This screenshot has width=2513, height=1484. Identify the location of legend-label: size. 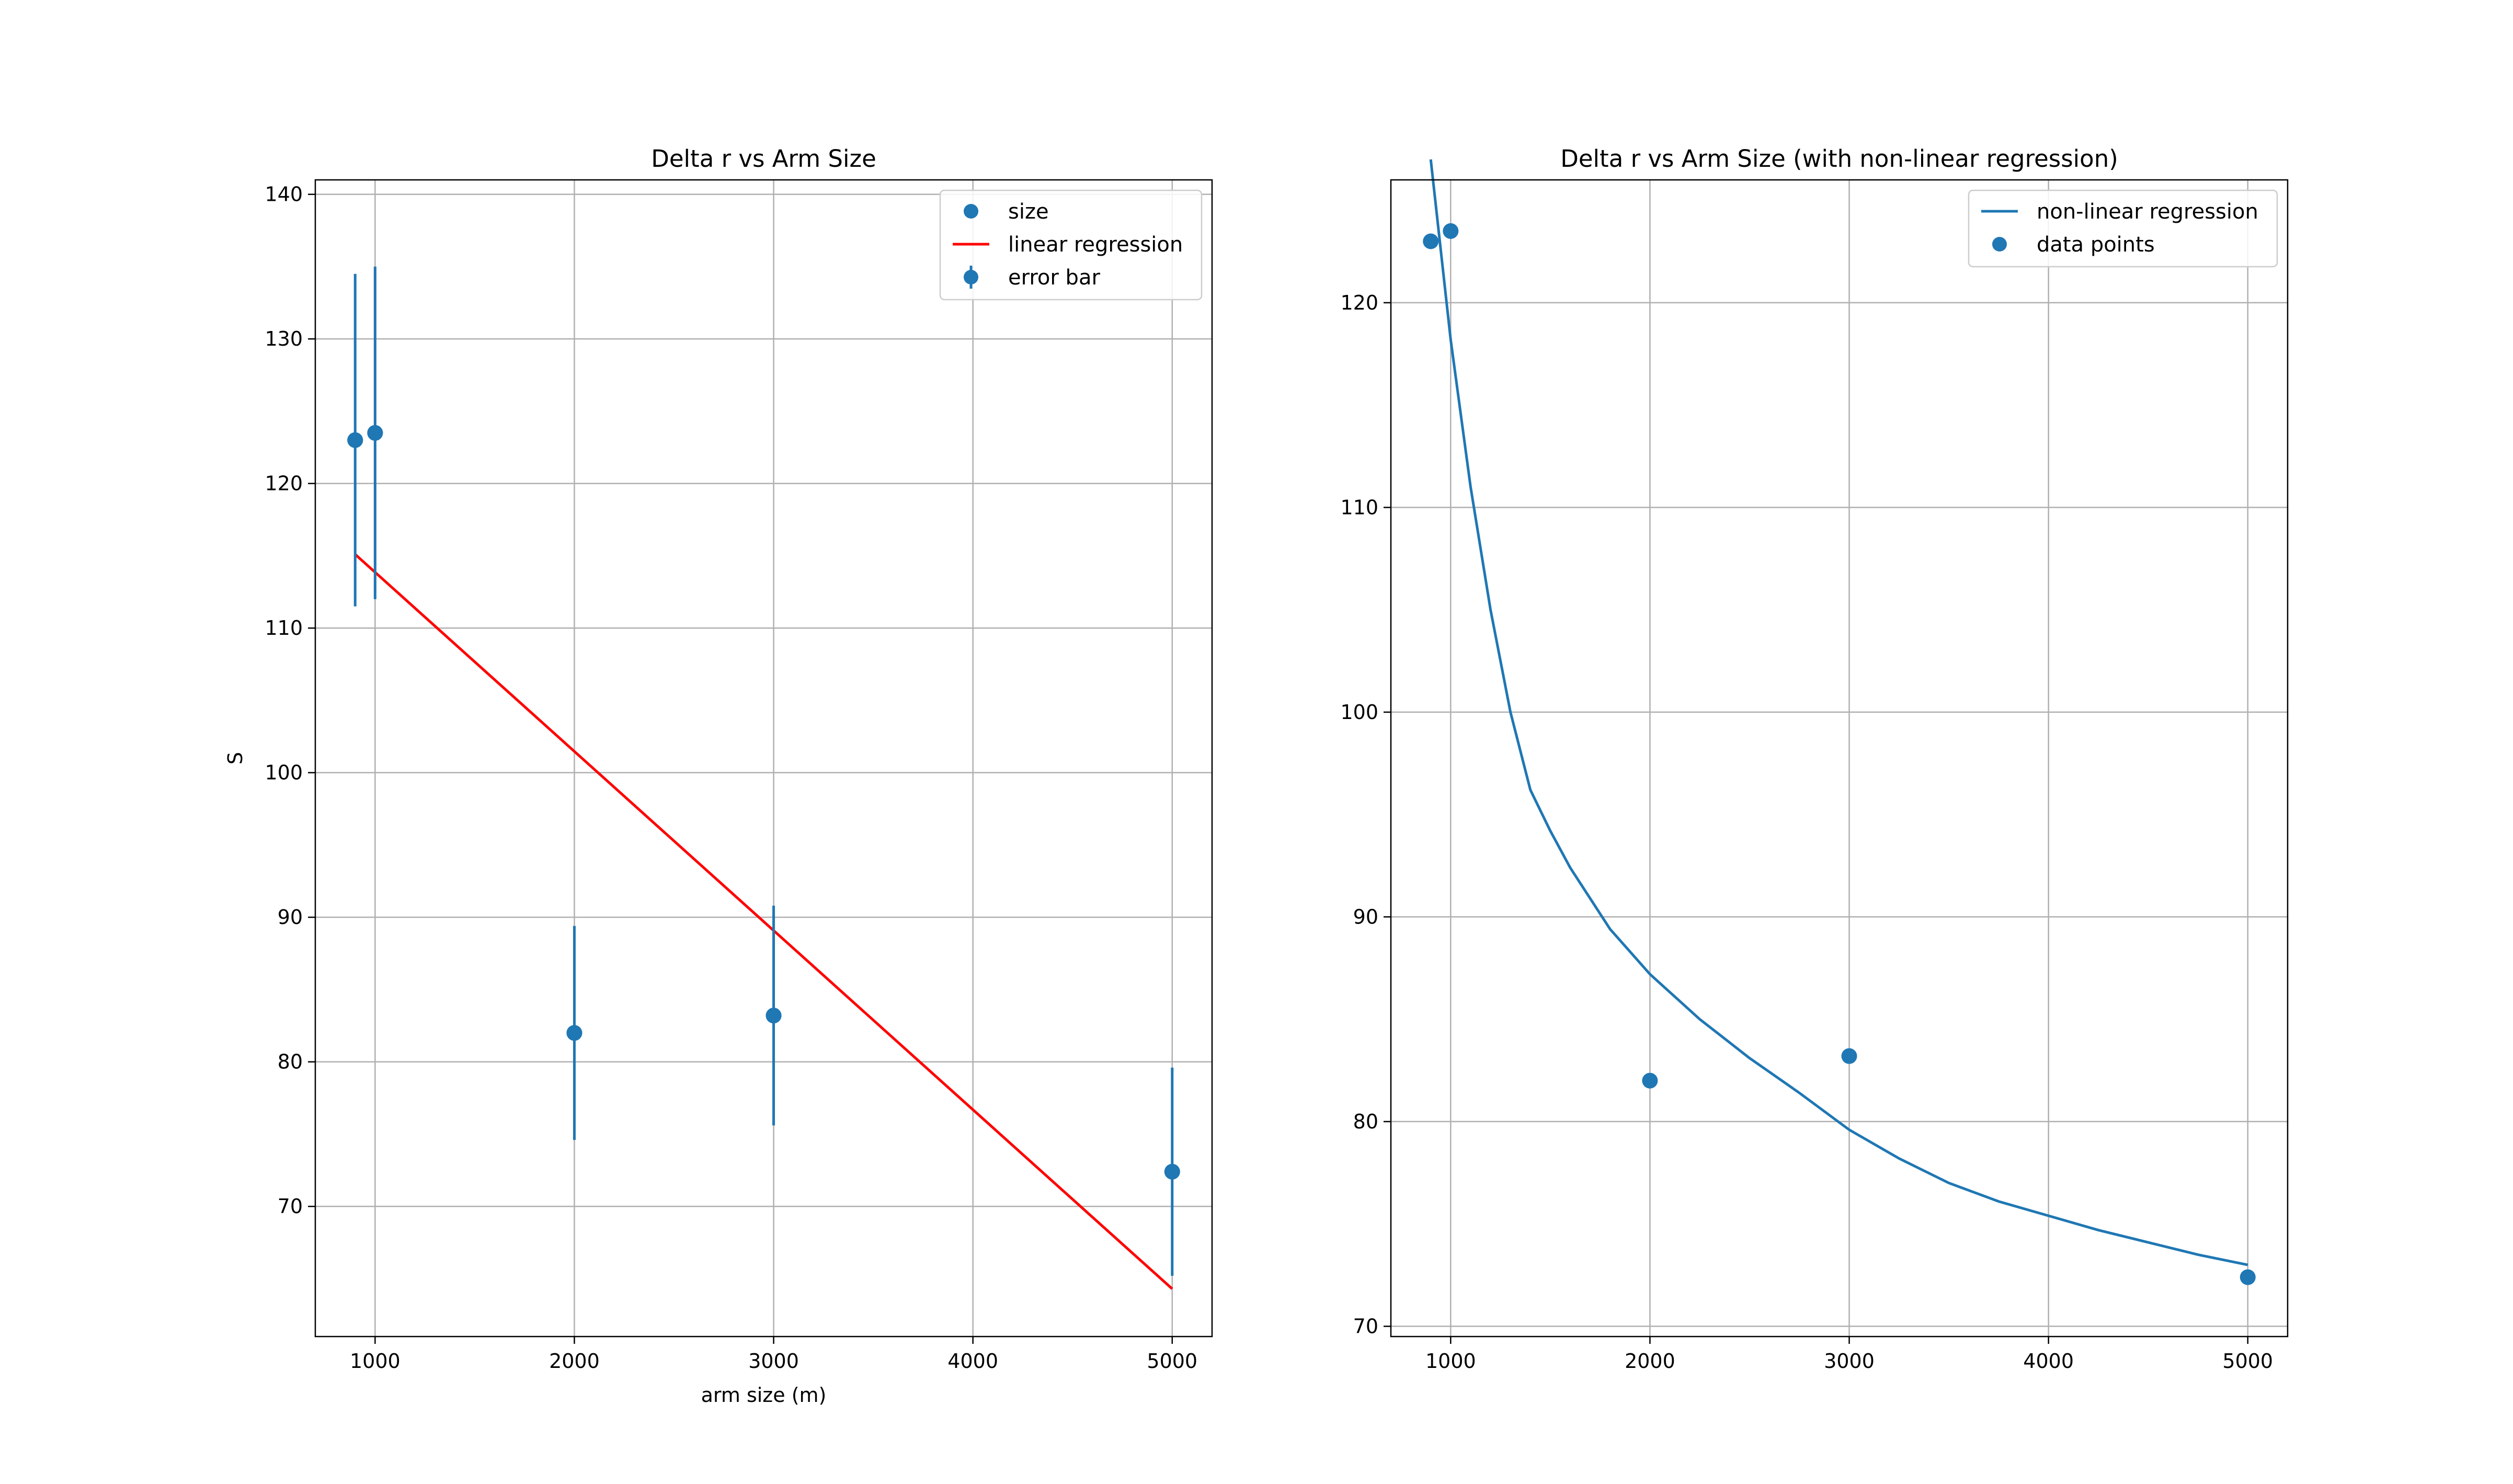
(1028, 212).